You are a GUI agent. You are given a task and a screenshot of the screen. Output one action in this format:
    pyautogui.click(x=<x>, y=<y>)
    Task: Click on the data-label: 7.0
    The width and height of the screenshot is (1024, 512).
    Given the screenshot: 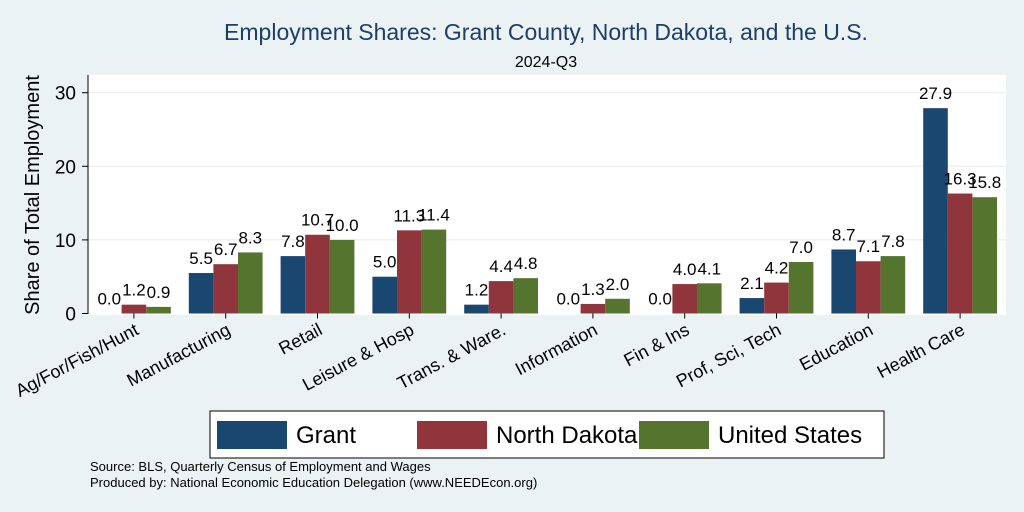 What is the action you would take?
    pyautogui.click(x=801, y=247)
    